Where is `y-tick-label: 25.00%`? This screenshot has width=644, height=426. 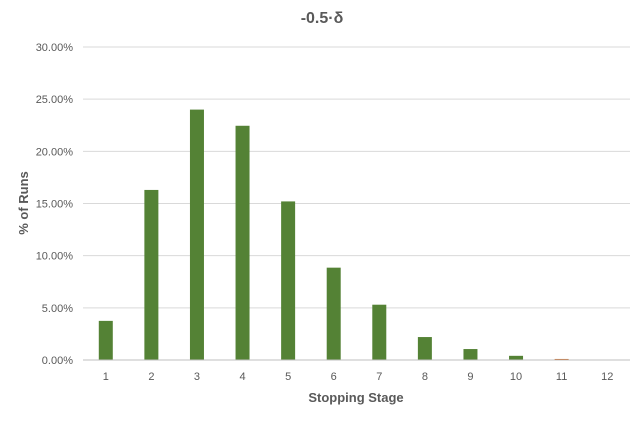 y-tick-label: 25.00% is located at coordinates (55, 100).